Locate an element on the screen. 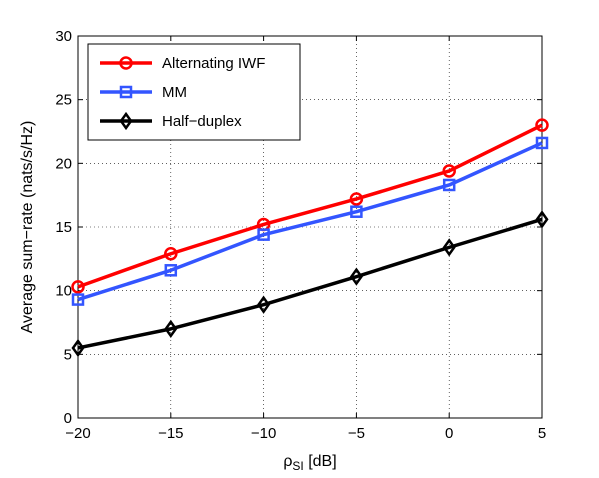 Image resolution: width=599 pixels, height=478 pixels. x-tick-label: −15 is located at coordinates (170, 433).